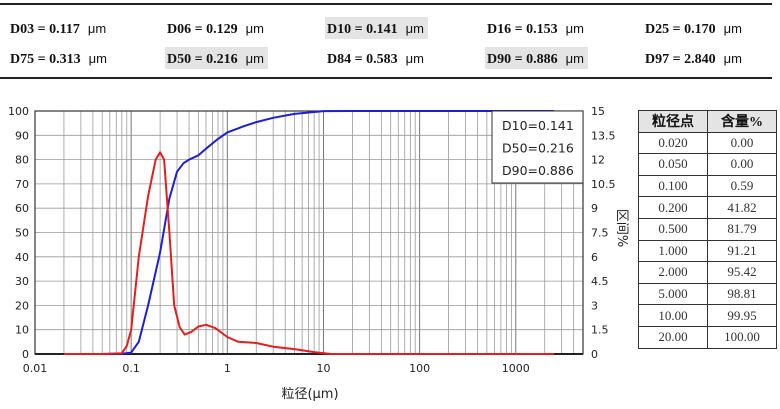 The image size is (780, 409). Describe the element at coordinates (22, 160) in the screenshot. I see `y-tick-label: 80` at that location.